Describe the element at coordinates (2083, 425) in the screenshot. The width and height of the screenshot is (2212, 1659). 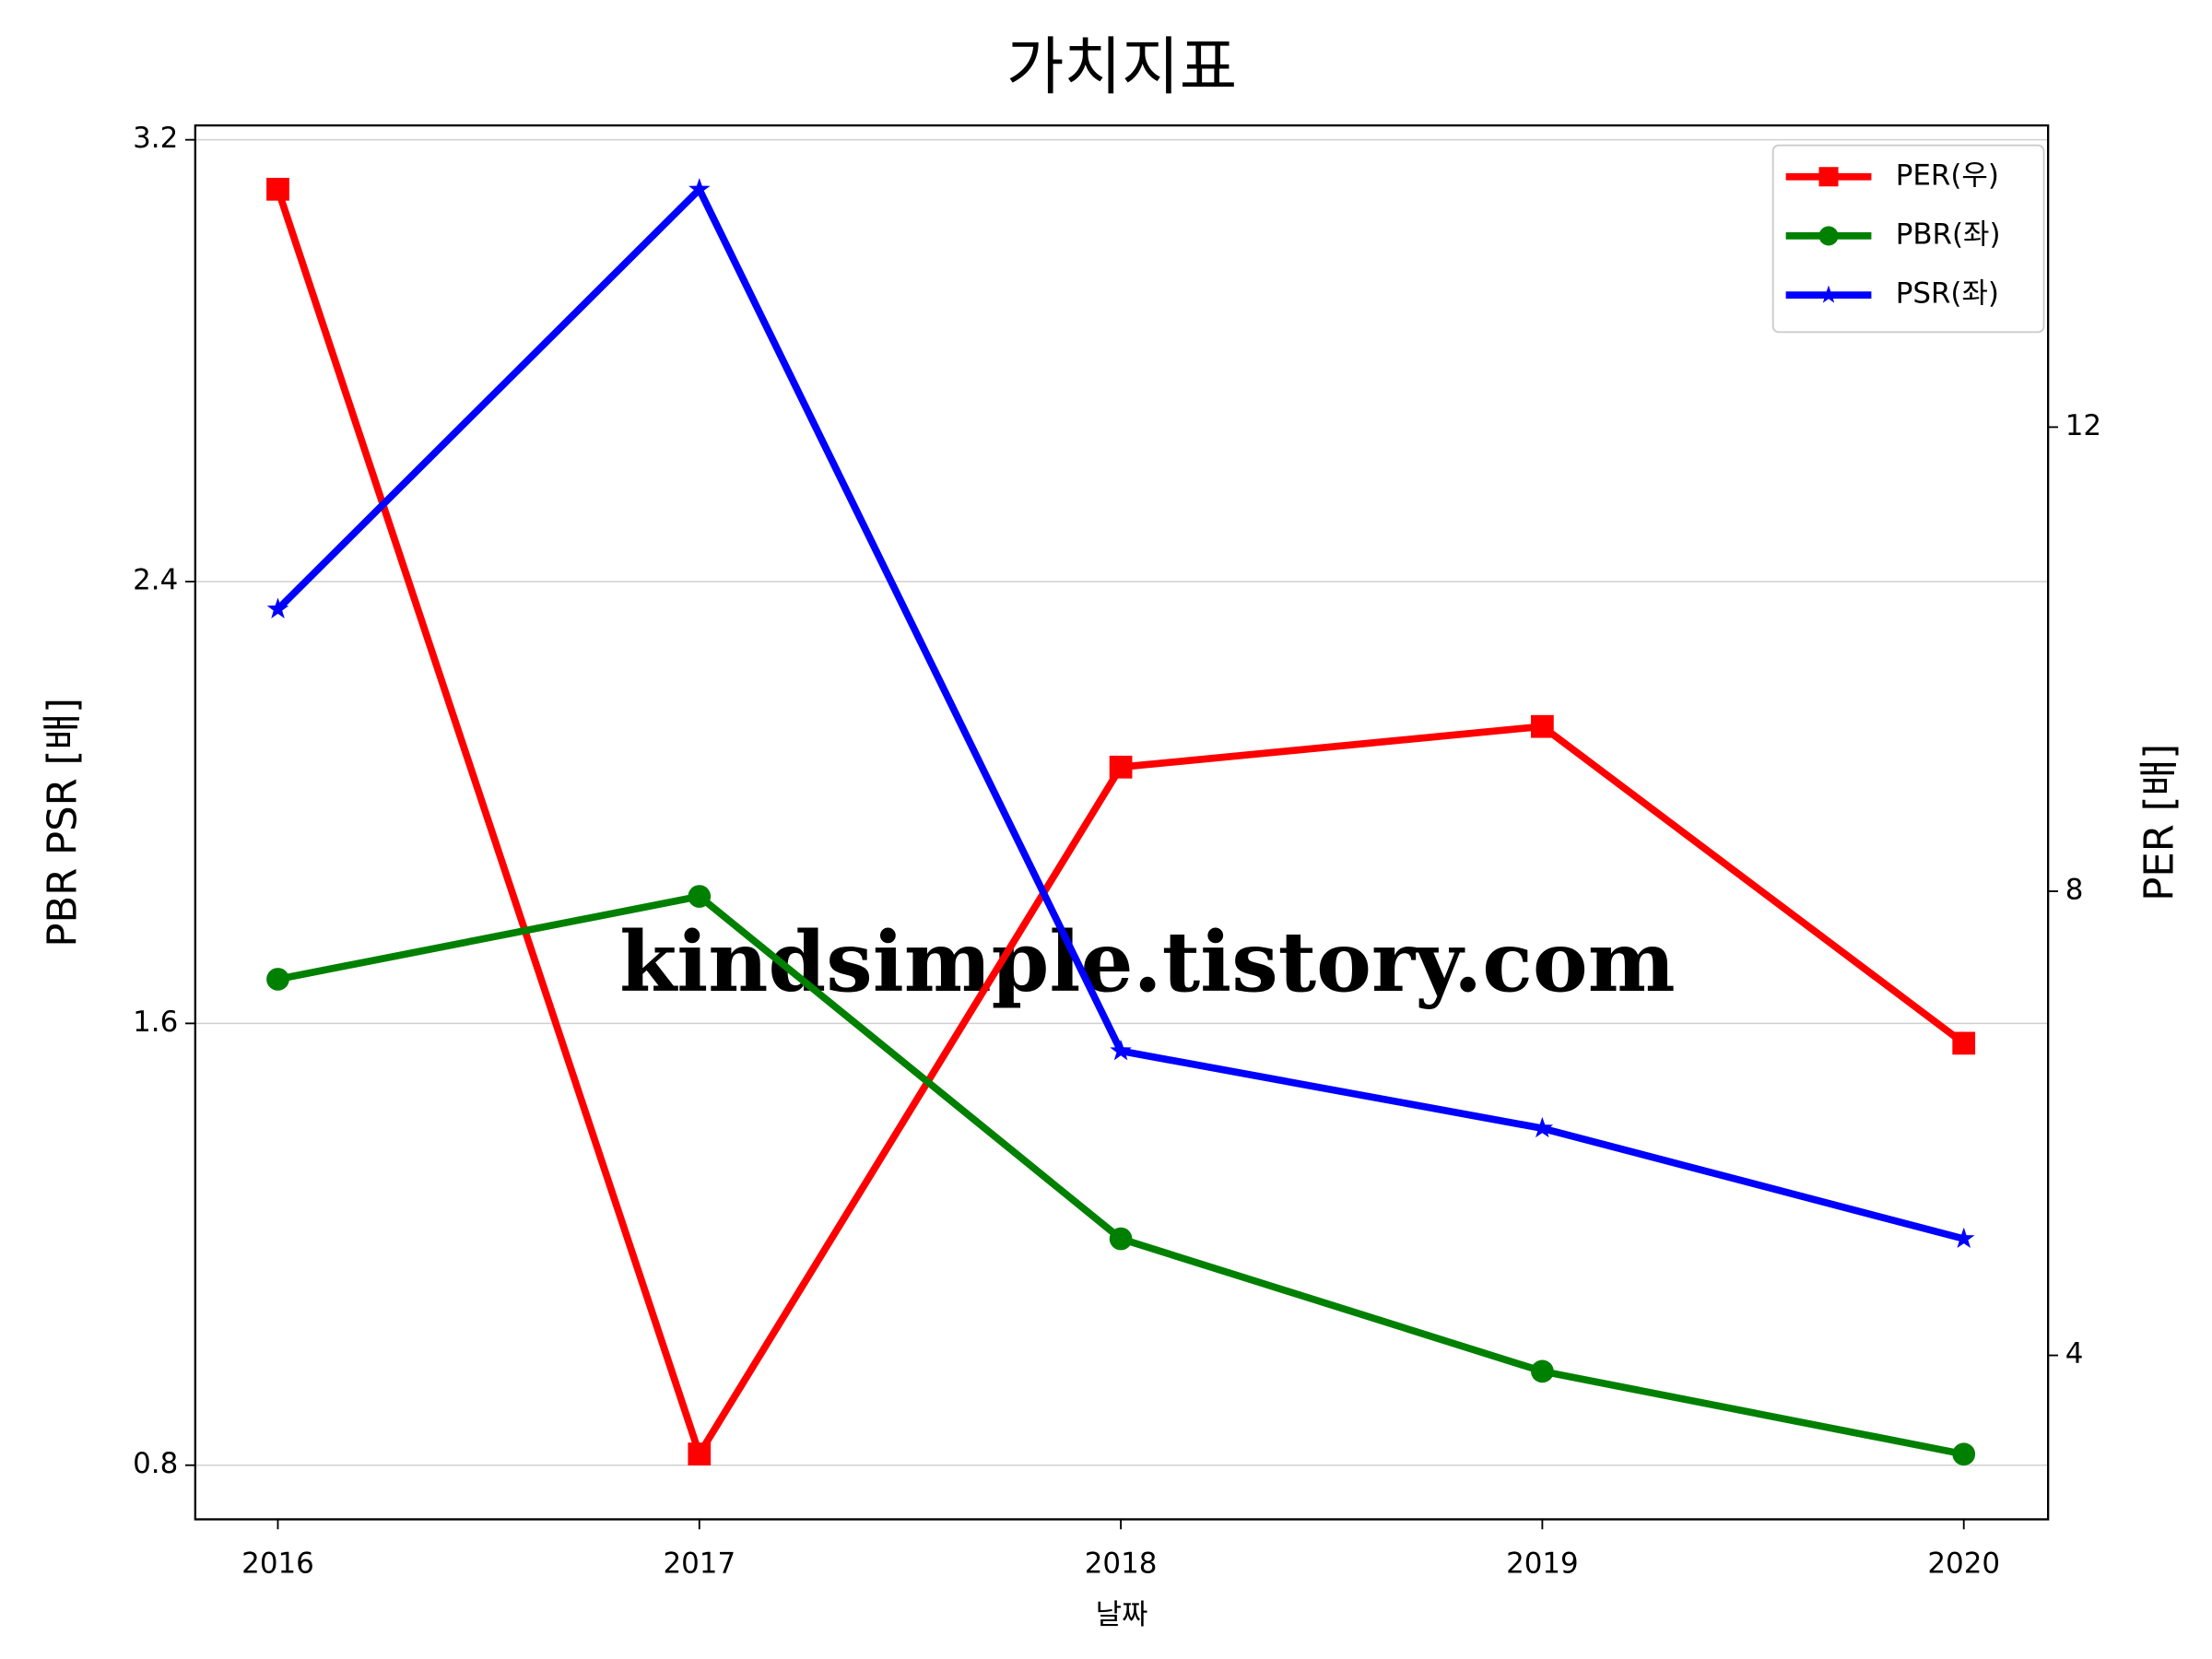
I see `y2-tick-label: 12` at that location.